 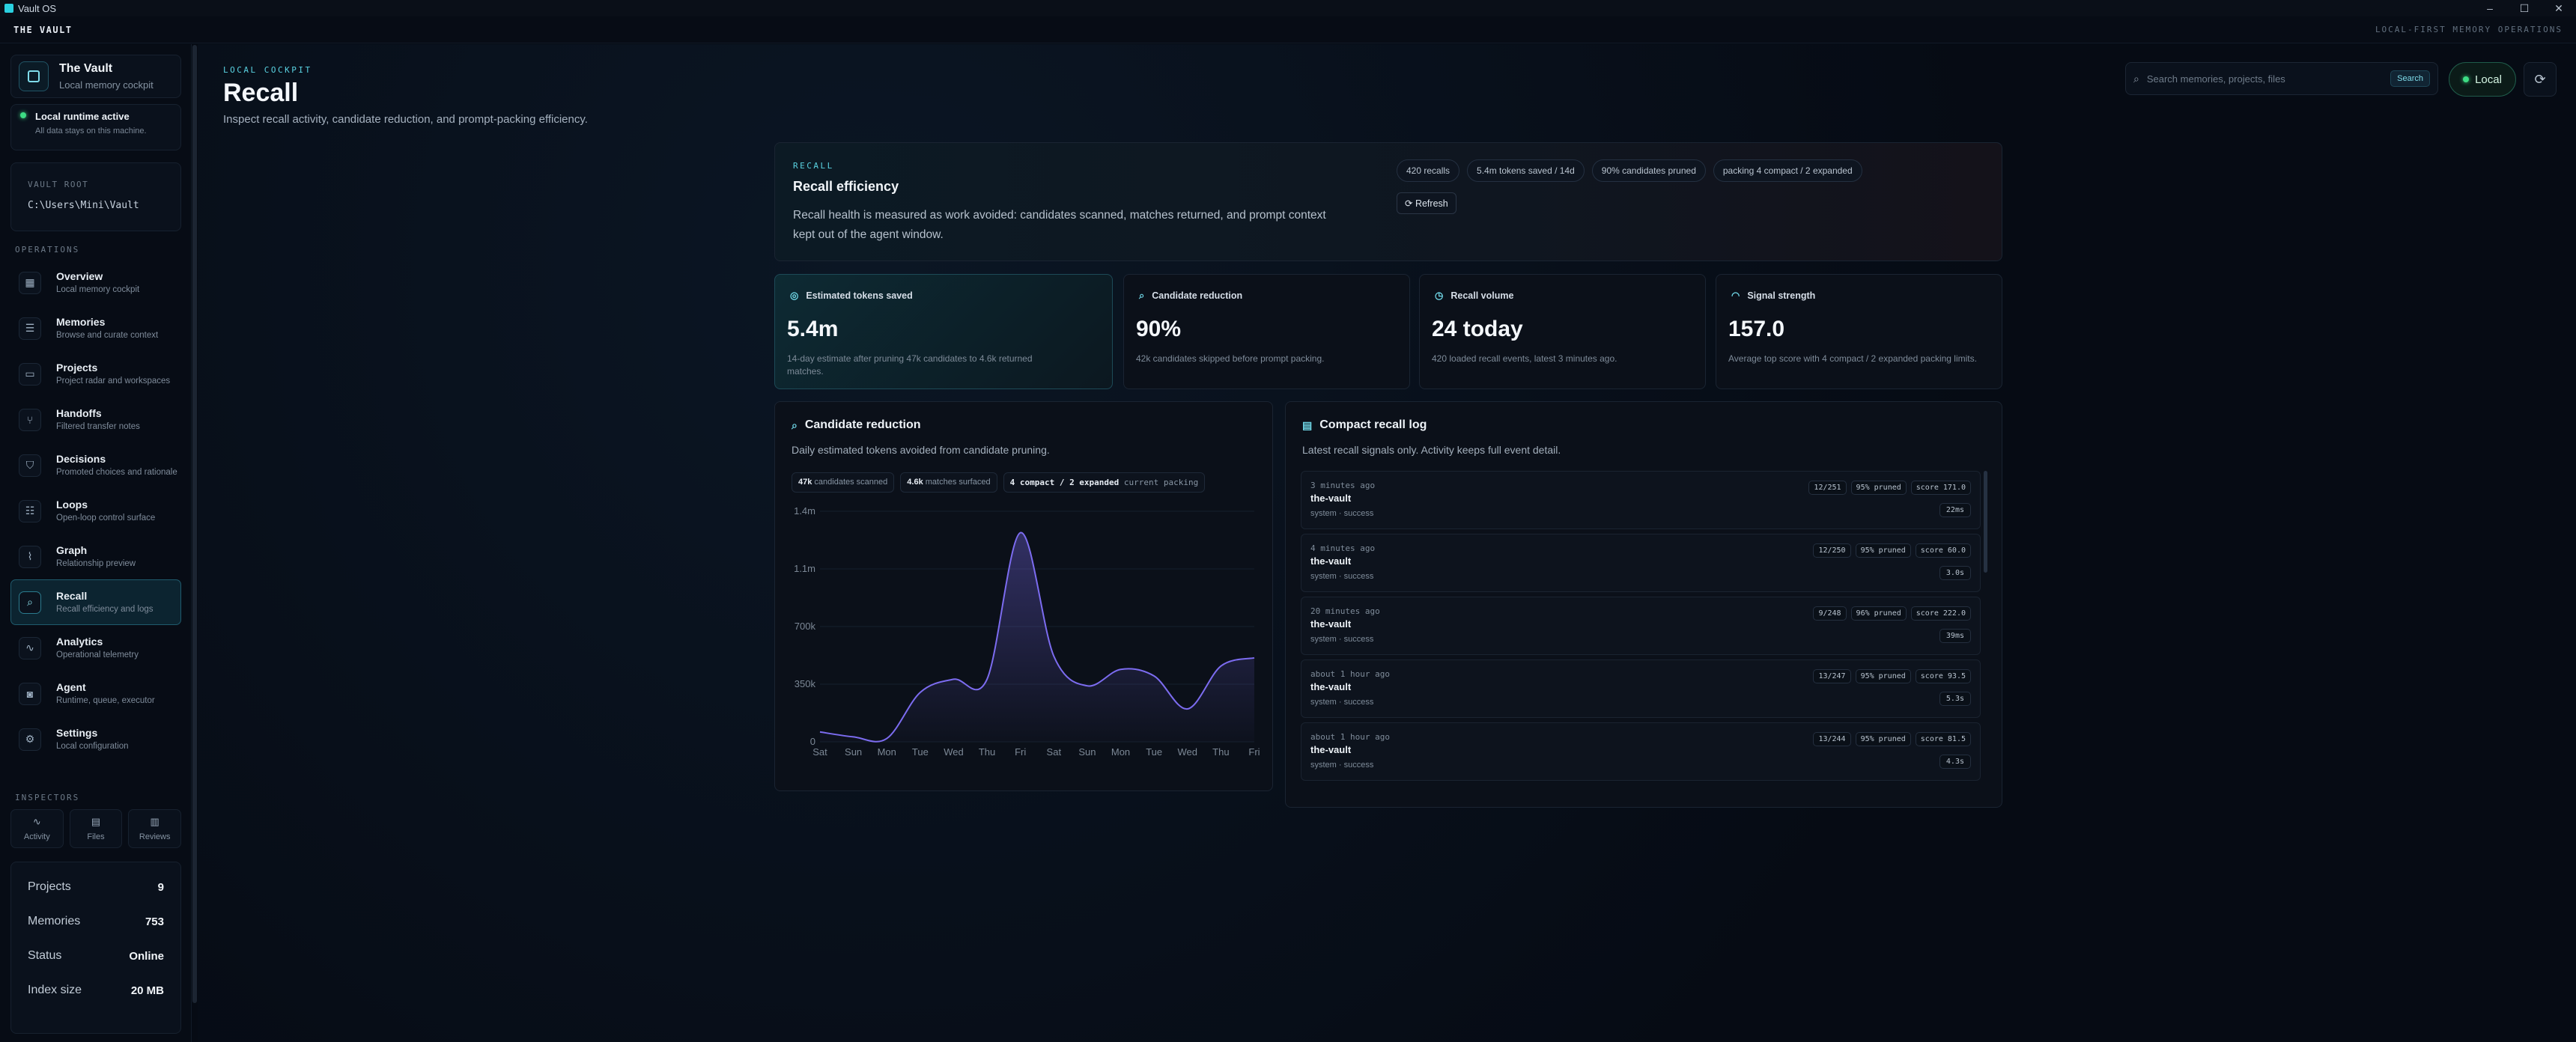 I want to click on stat-key: Status, so click(x=45, y=955).